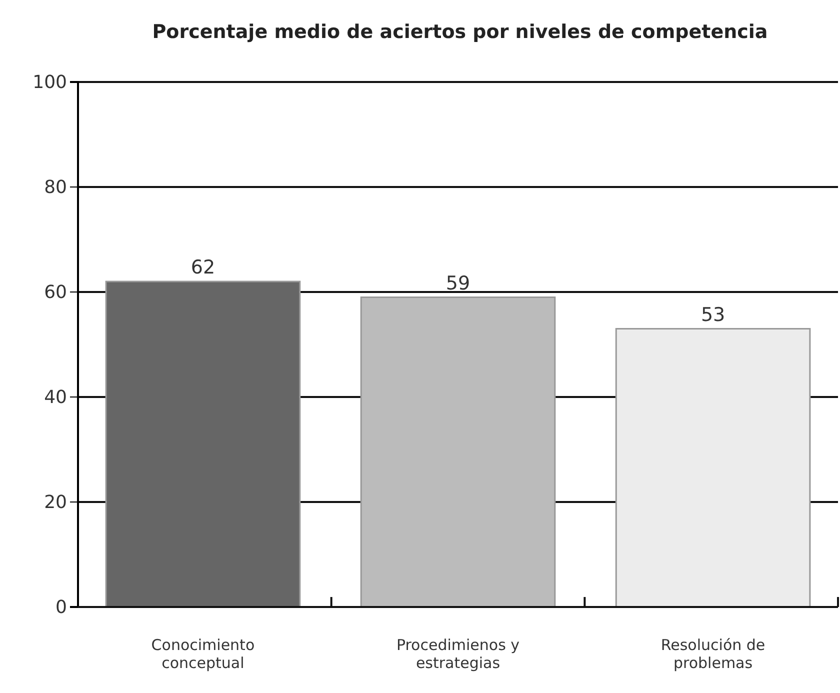 This screenshot has width=840, height=693. I want to click on x-tick-label: Procedimienos y estrategias, so click(458, 654).